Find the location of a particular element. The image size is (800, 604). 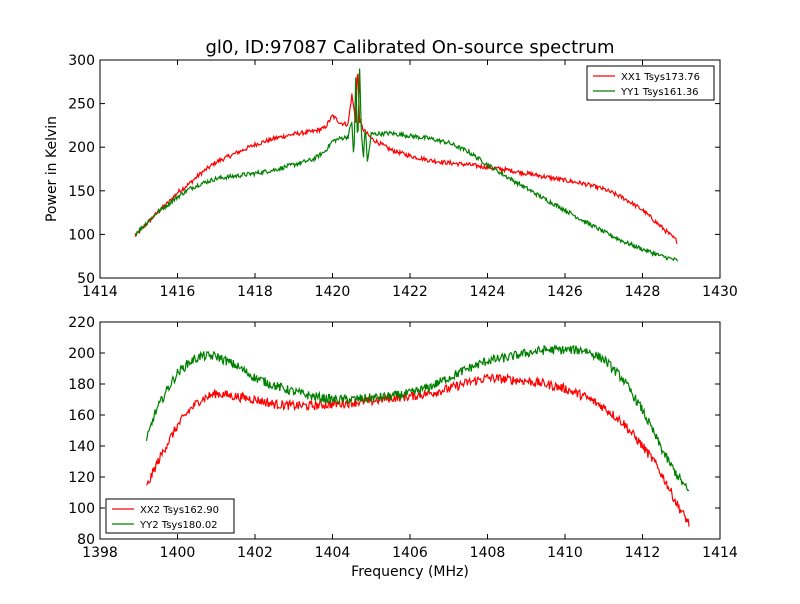

x-tick-label: 1428 is located at coordinates (643, 292).